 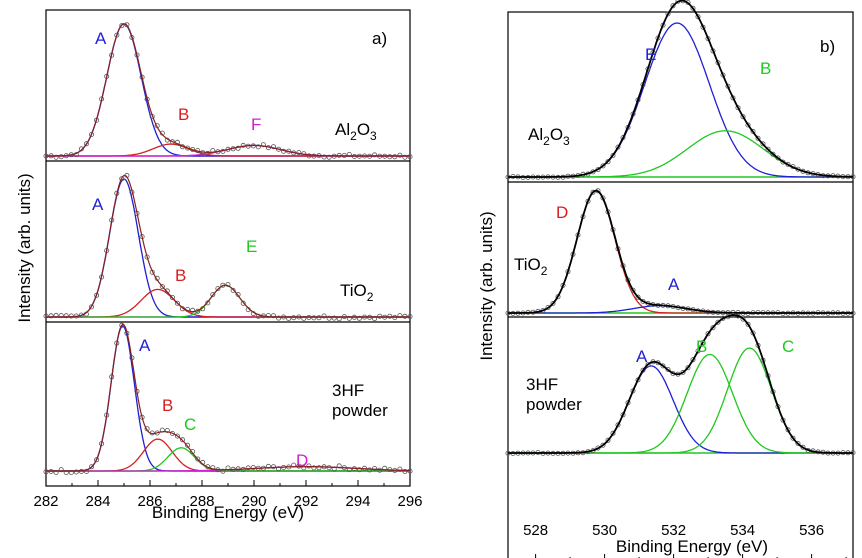 I want to click on panel-a-x-tick-label: 282, so click(x=45, y=501).